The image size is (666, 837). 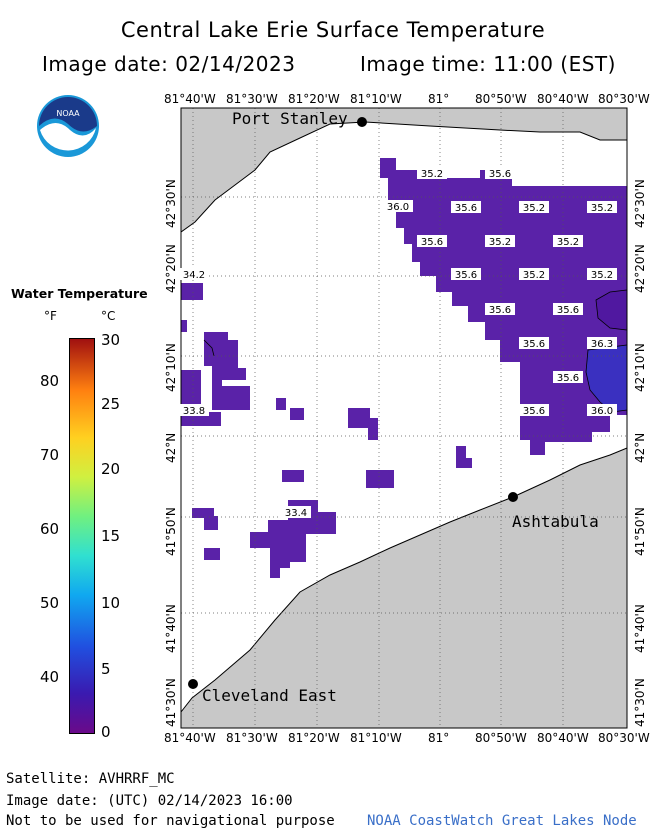 I want to click on credit-link: NOAA CoastWatch Great Lakes Node, so click(x=502, y=821).